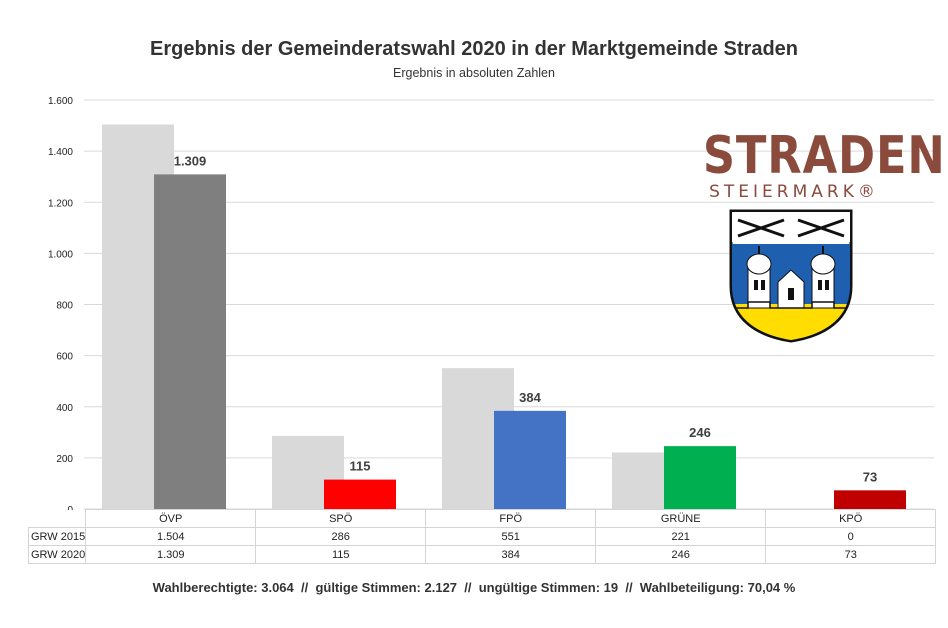  I want to click on y-tick-label: 400, so click(64, 408).